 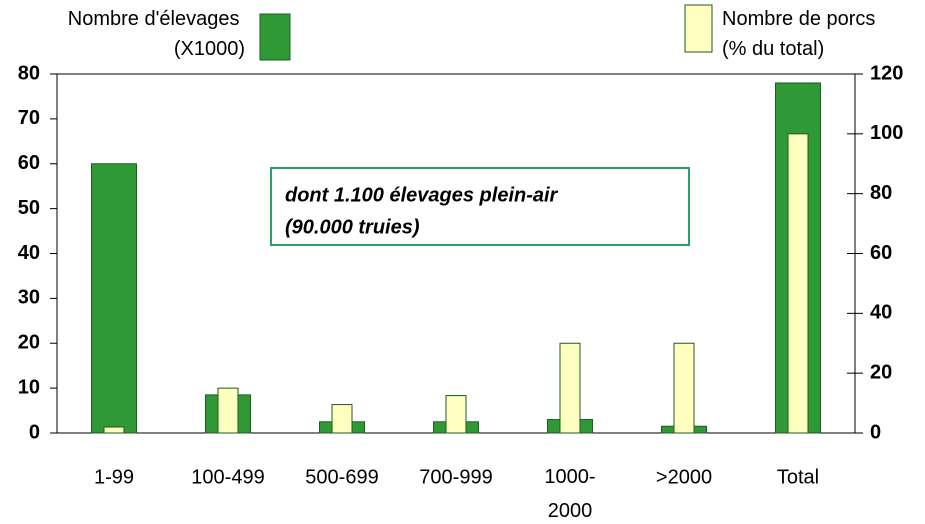 I want to click on y-tick-label: 0, so click(x=34, y=432).